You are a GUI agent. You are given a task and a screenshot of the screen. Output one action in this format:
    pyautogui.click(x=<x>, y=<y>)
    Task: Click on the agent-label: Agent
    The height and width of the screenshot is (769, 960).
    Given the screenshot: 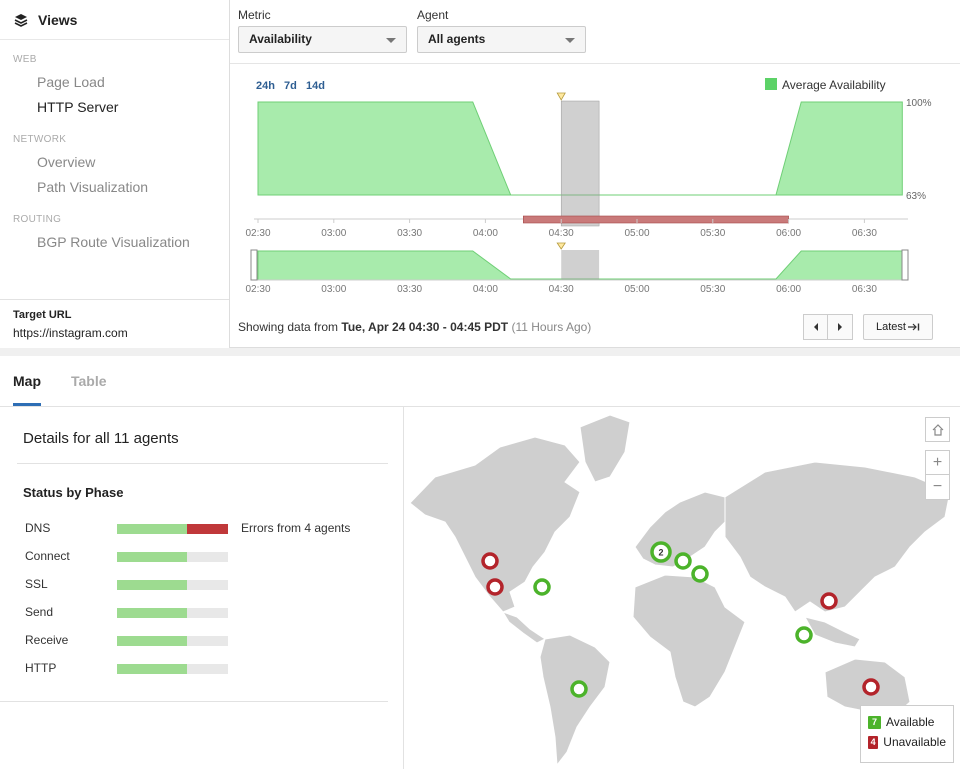 What is the action you would take?
    pyautogui.click(x=433, y=15)
    